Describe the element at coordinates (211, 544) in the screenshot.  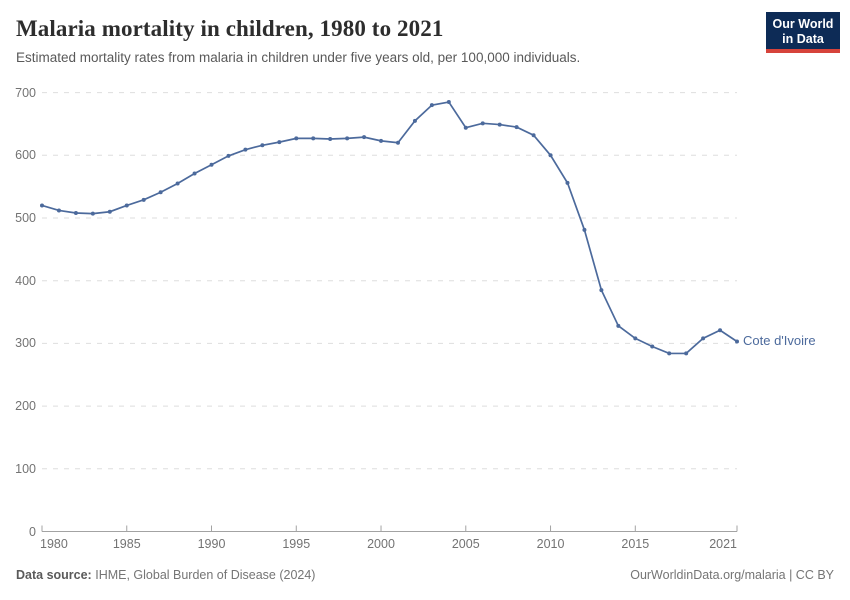
I see `x-axis-tick-label: 1990` at that location.